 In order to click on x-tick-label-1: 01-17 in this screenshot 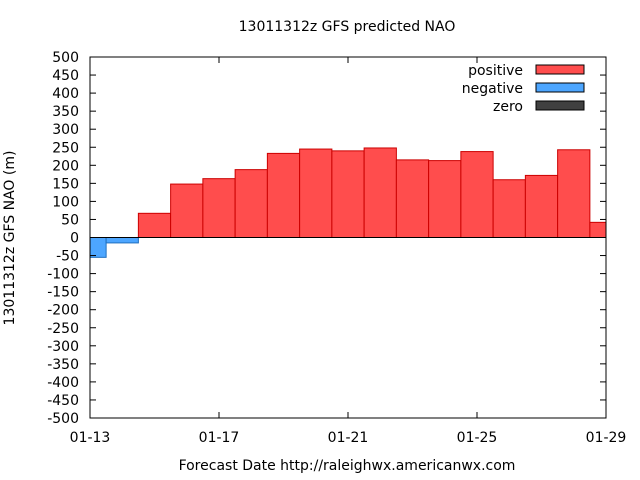, I will do `click(219, 438)`.